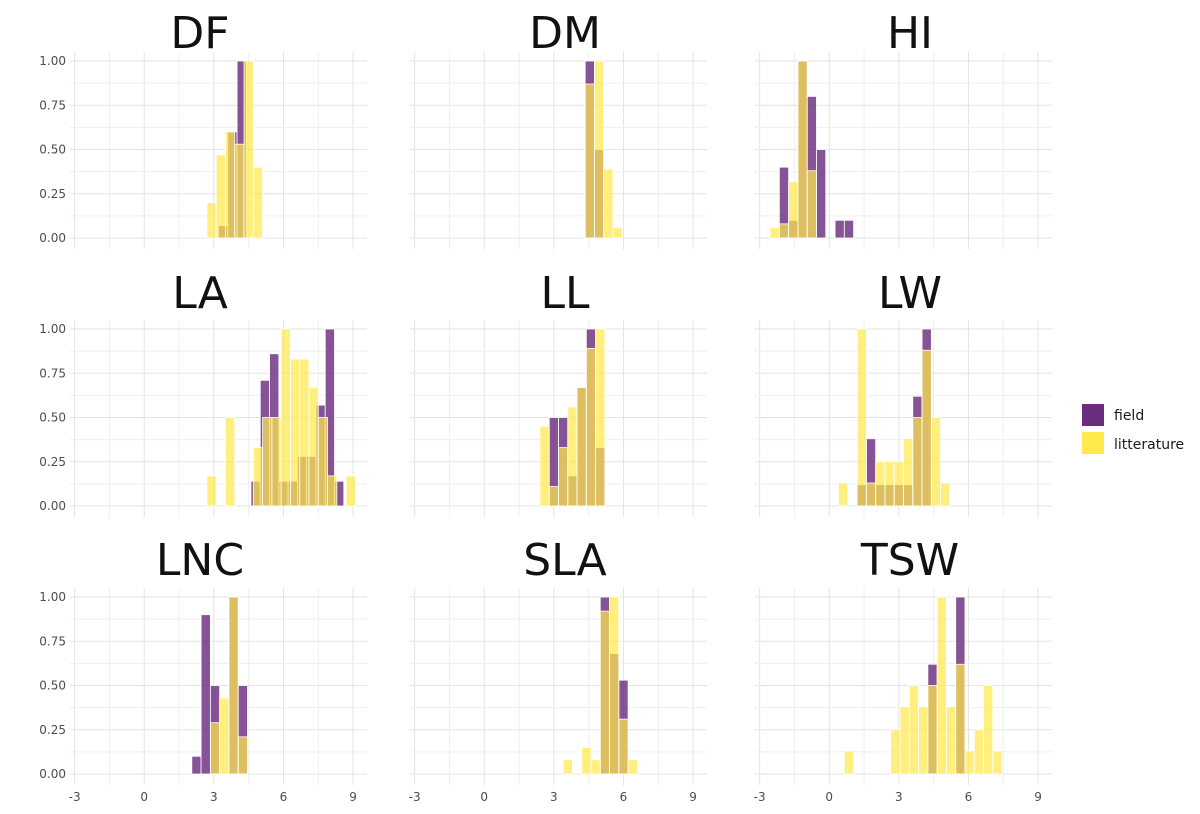 This screenshot has height=814, width=1200. What do you see at coordinates (1093, 415) in the screenshot?
I see `legend-swatch-field` at bounding box center [1093, 415].